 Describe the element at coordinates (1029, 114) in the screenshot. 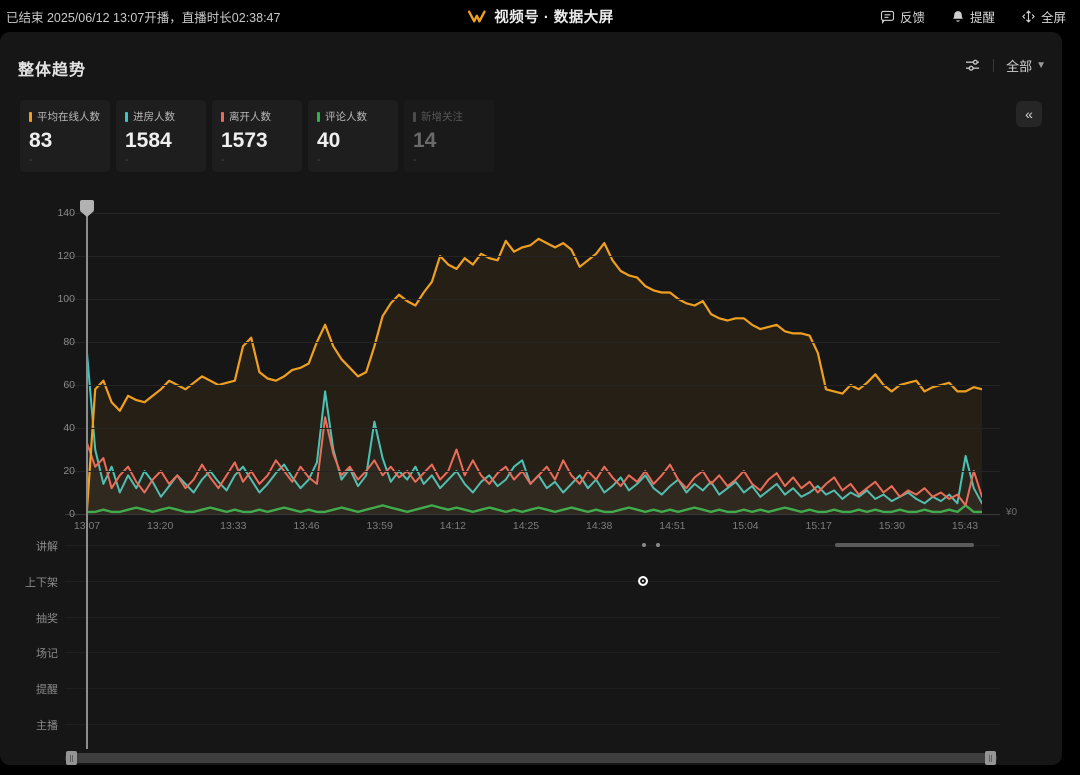

I see `collapse-cards-button: «` at that location.